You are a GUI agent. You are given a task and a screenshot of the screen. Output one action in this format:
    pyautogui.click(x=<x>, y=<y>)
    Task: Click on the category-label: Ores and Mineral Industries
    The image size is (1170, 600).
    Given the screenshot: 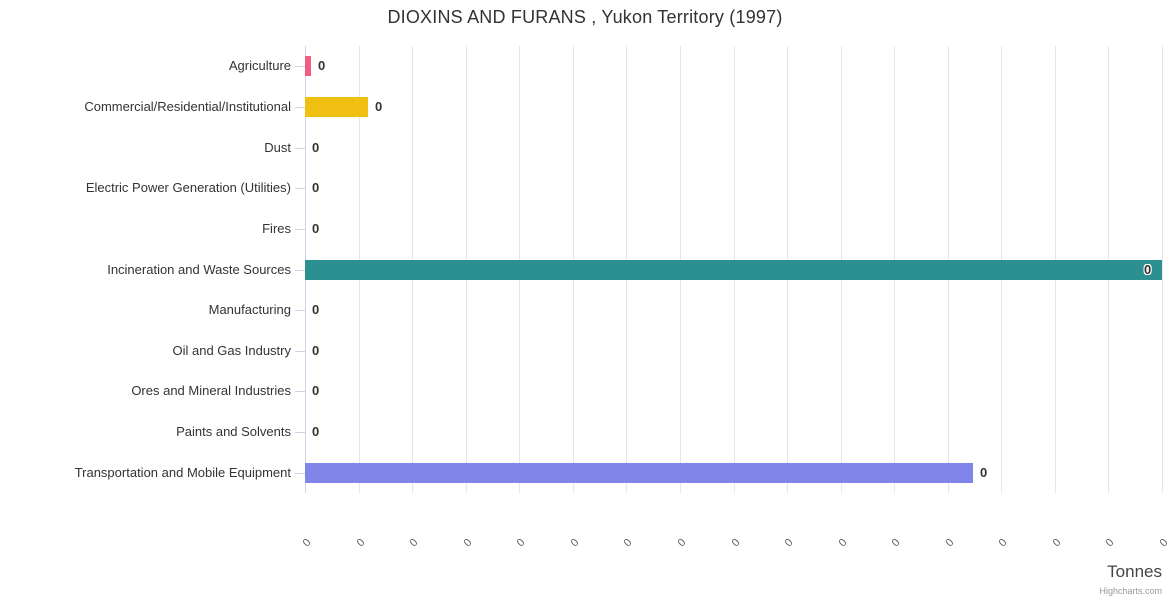 What is the action you would take?
    pyautogui.click(x=211, y=390)
    